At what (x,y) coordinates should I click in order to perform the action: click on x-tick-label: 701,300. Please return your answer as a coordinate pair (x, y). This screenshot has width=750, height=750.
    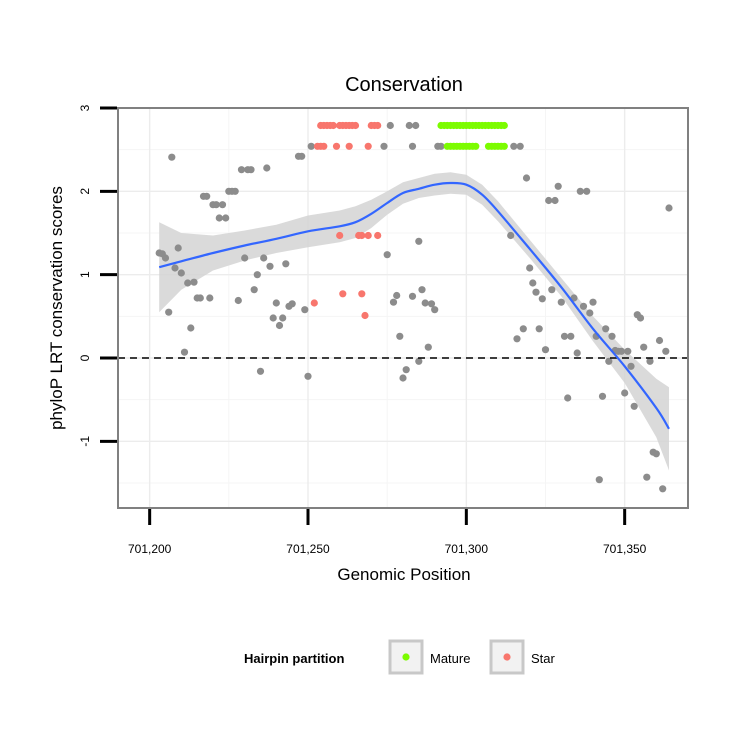
    Looking at the image, I should click on (467, 549).